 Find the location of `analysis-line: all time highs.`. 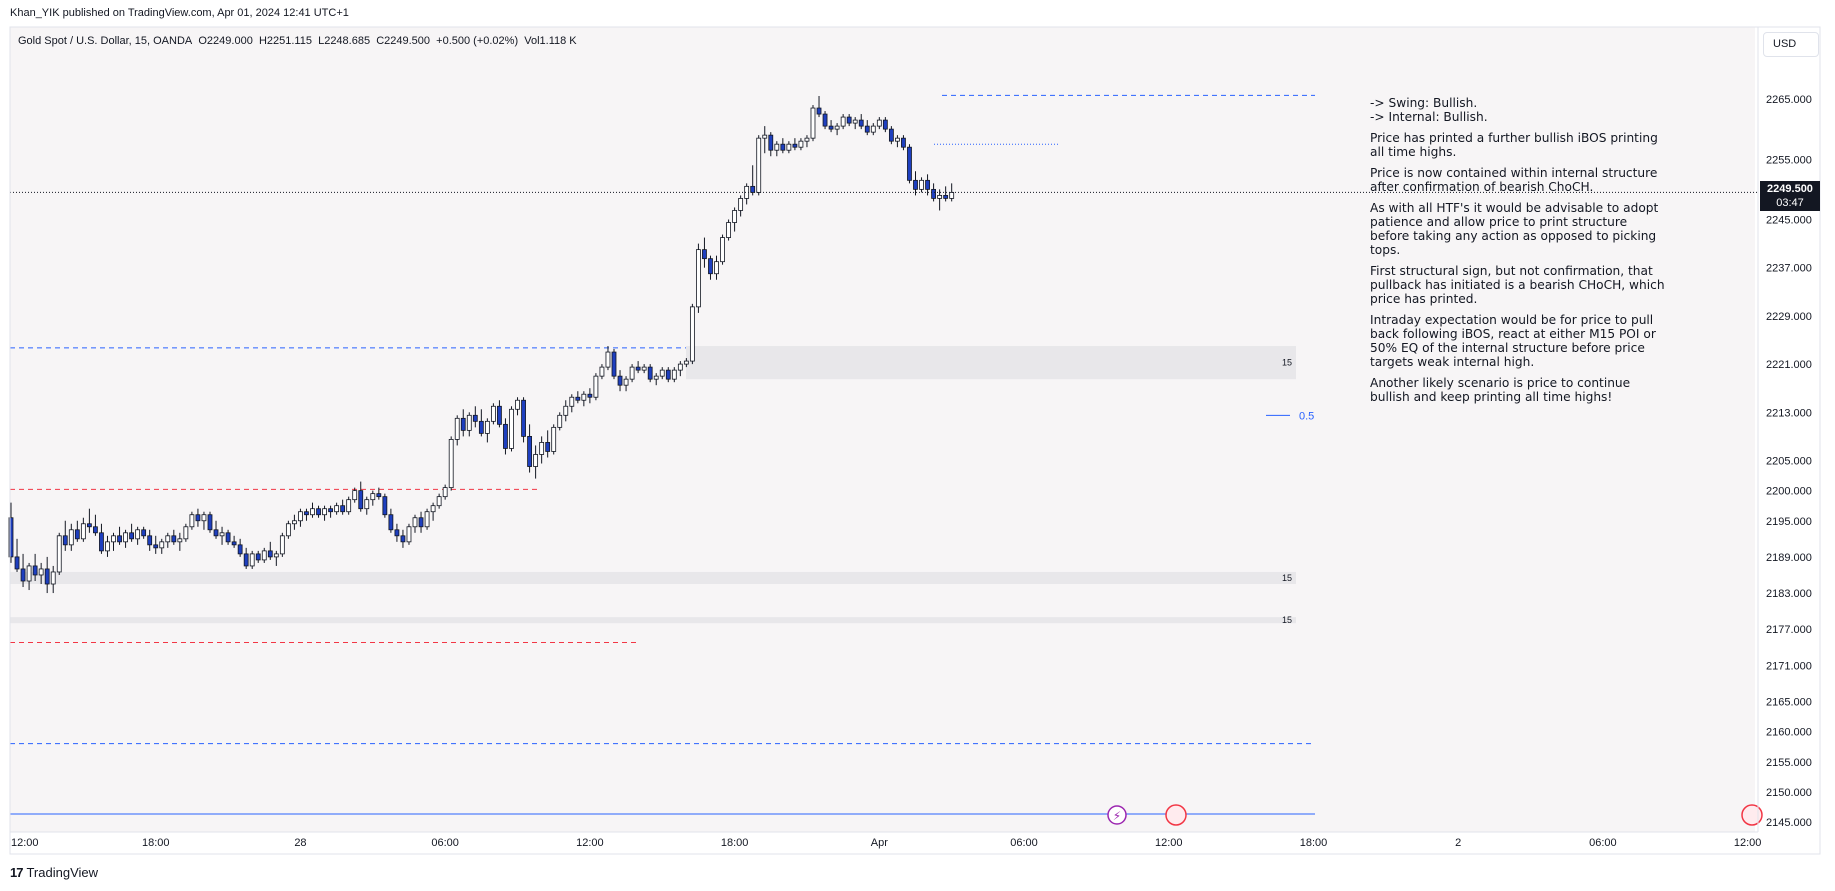

analysis-line: all time highs. is located at coordinates (1413, 152).